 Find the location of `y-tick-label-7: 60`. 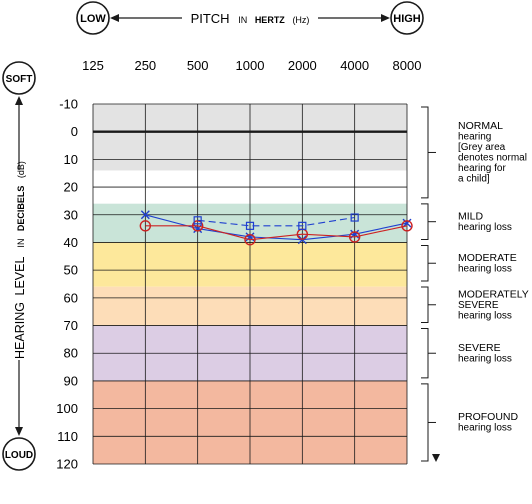

y-tick-label-7: 60 is located at coordinates (71, 297).